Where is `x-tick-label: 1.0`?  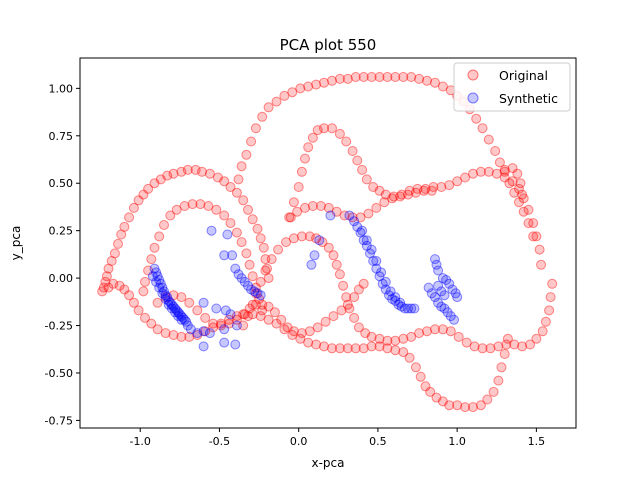
x-tick-label: 1.0 is located at coordinates (457, 441).